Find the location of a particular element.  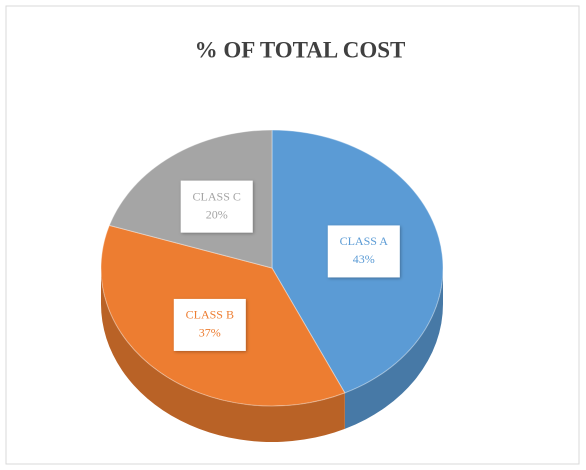

data-label: CLASS B 37% is located at coordinates (209, 324).